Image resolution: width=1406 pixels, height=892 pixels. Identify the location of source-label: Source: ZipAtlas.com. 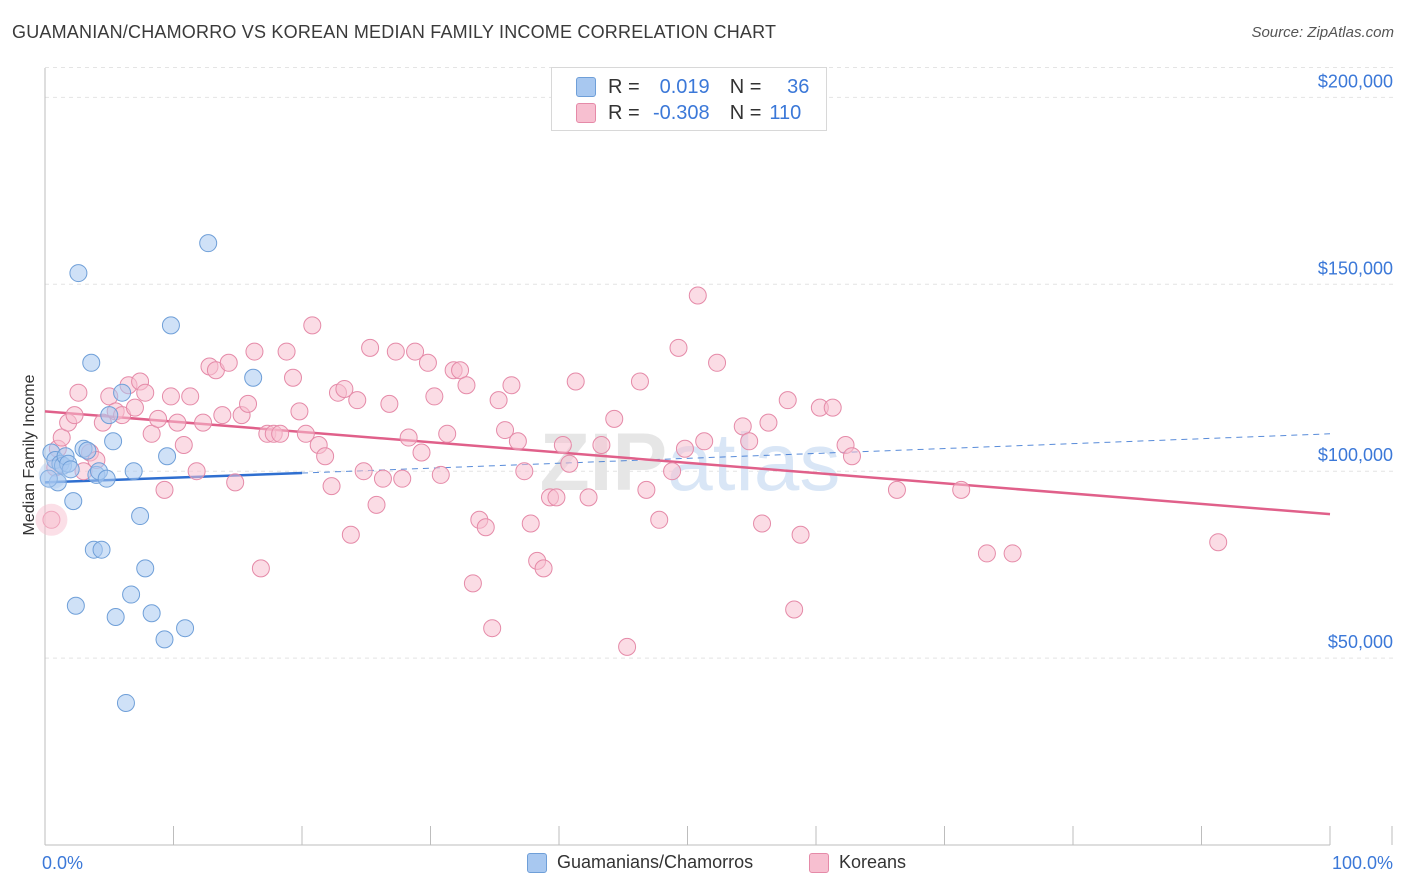
(1322, 32).